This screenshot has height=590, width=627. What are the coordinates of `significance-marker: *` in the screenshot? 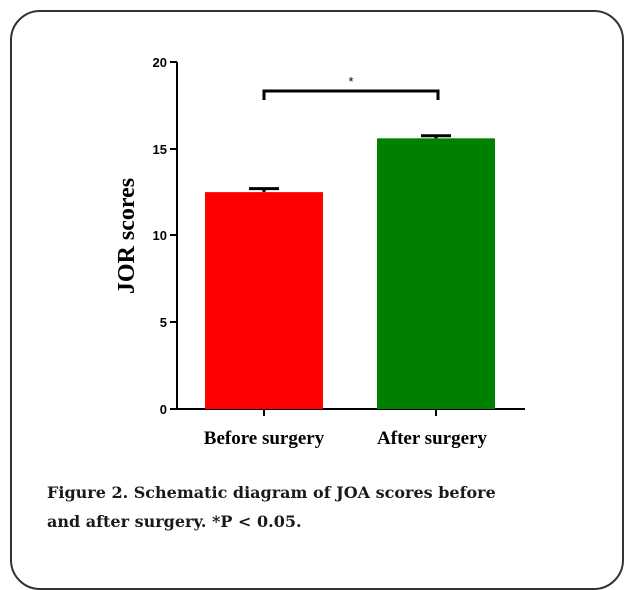 It's located at (350, 81).